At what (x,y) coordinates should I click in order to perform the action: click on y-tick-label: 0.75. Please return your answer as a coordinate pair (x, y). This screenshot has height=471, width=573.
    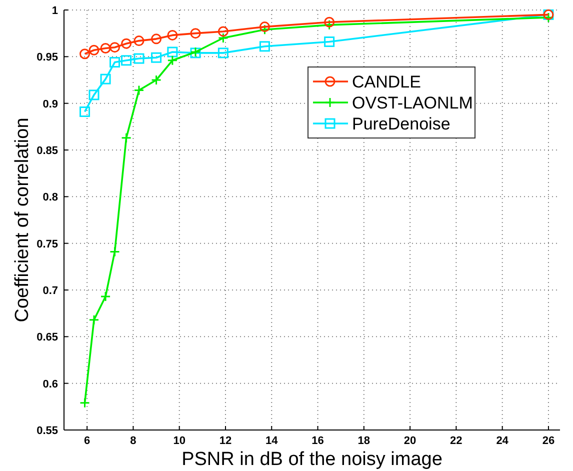
    Looking at the image, I should click on (47, 244).